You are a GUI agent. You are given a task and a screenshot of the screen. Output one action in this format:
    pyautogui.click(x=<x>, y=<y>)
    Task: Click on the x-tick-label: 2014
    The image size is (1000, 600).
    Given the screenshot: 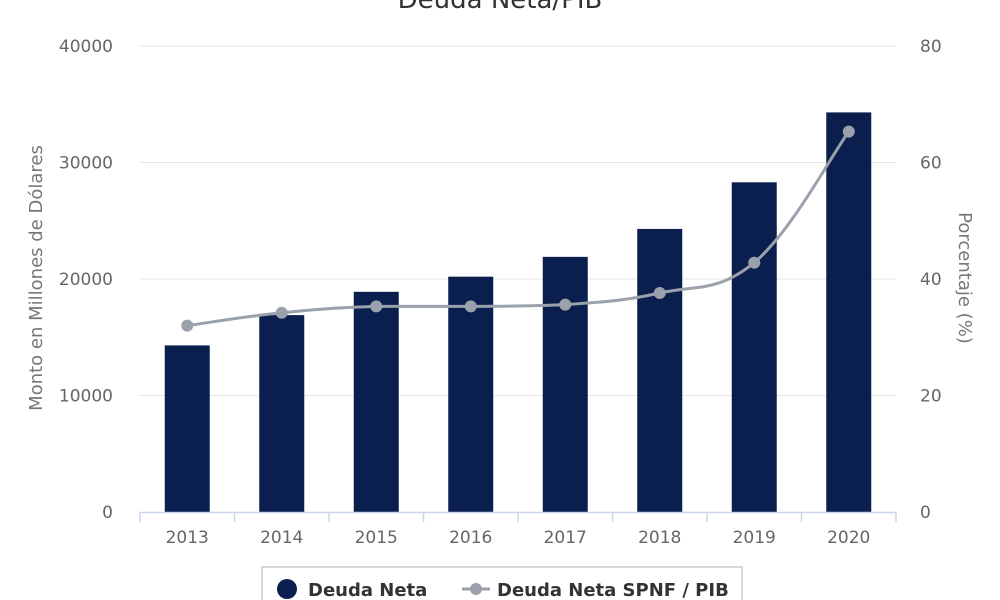 What is the action you would take?
    pyautogui.click(x=281, y=538)
    